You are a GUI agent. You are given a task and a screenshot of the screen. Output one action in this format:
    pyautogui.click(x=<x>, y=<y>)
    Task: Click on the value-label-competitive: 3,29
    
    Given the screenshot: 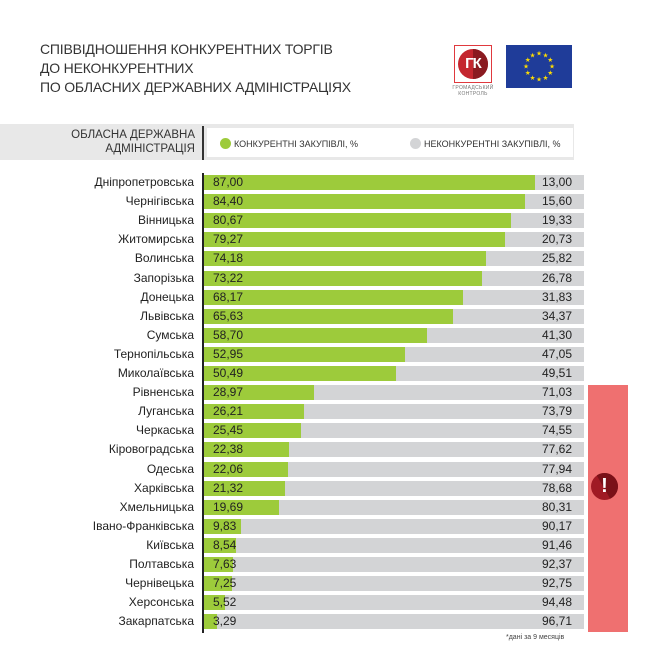 What is the action you would take?
    pyautogui.click(x=225, y=621)
    